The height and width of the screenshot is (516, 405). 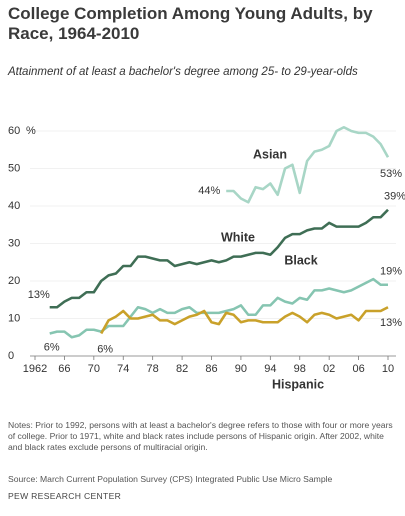 What do you see at coordinates (11, 356) in the screenshot?
I see `y-tick-label: 0` at bounding box center [11, 356].